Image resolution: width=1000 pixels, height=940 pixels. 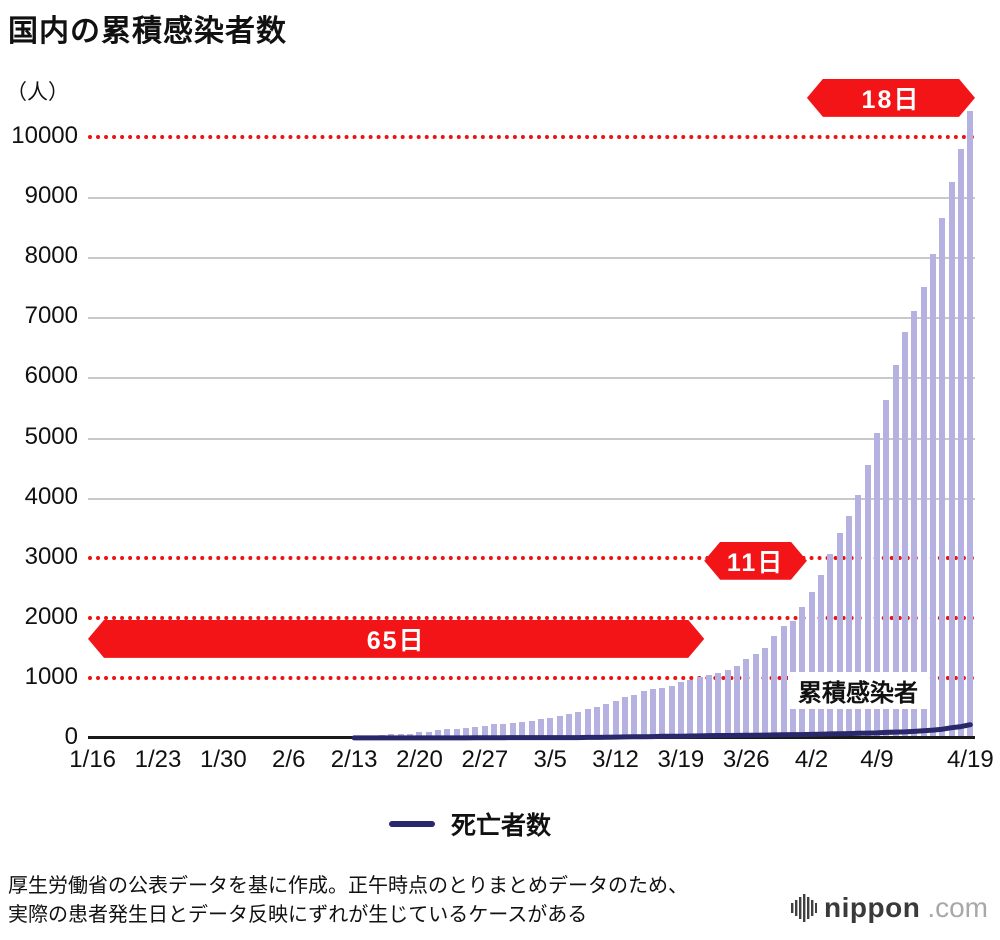 I want to click on x-tick-label: 3/19, so click(x=681, y=759).